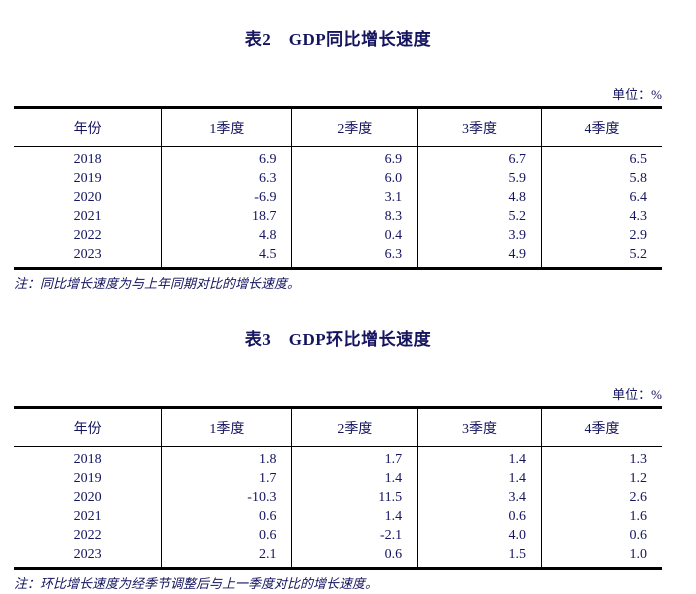 Image resolution: width=696 pixels, height=594 pixels. I want to click on table-row: 2020 -6.9 3.1 4.8 6.4, so click(338, 197).